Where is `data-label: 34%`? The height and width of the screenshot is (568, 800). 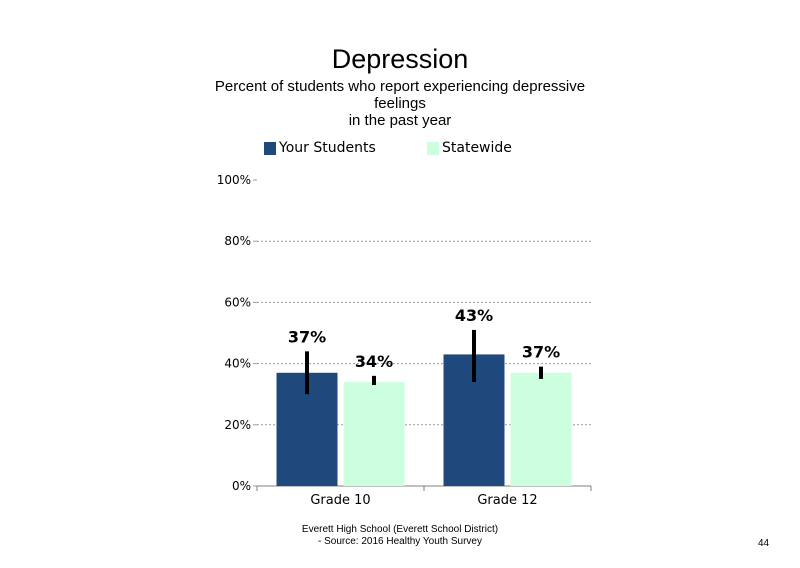
data-label: 34% is located at coordinates (374, 361).